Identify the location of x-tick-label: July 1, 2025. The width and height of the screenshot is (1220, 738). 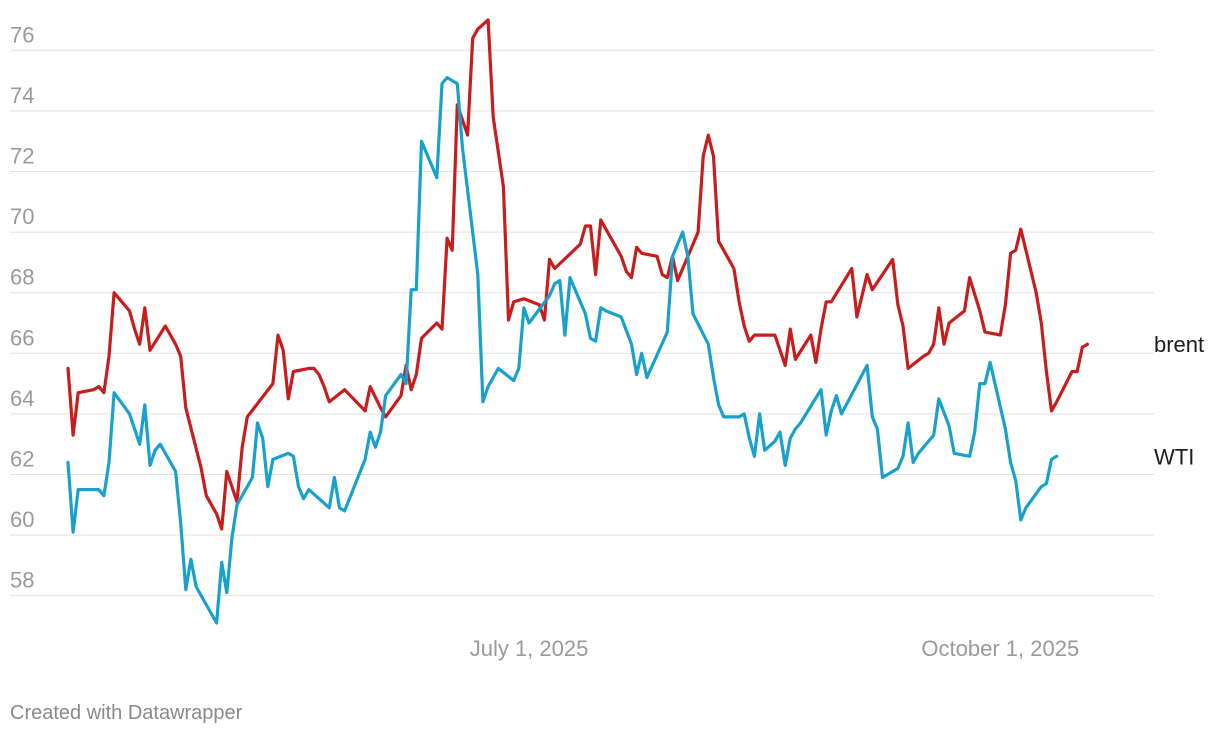
(529, 648).